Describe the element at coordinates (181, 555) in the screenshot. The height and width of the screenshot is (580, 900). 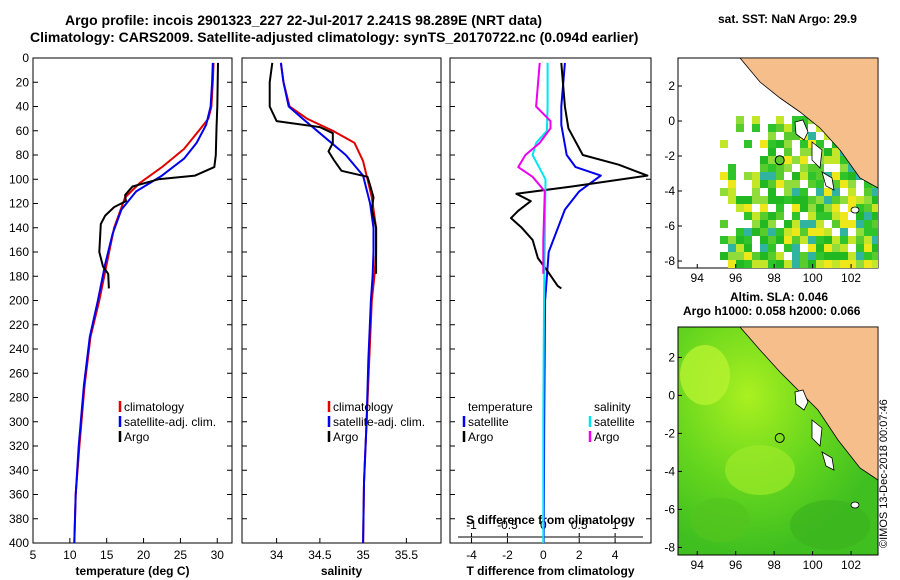
I see `x-tick-label: 25` at that location.